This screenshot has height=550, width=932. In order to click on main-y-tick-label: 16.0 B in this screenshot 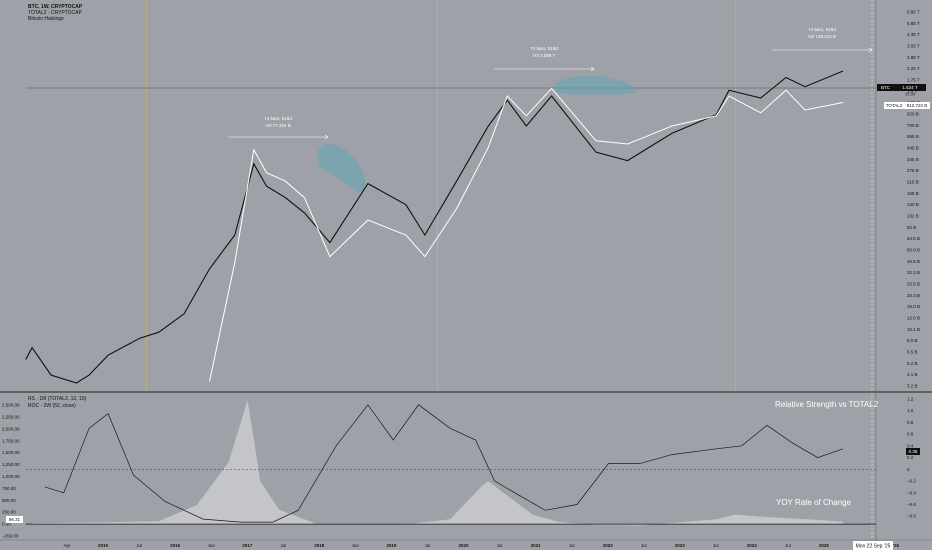, I will do `click(913, 306)`.